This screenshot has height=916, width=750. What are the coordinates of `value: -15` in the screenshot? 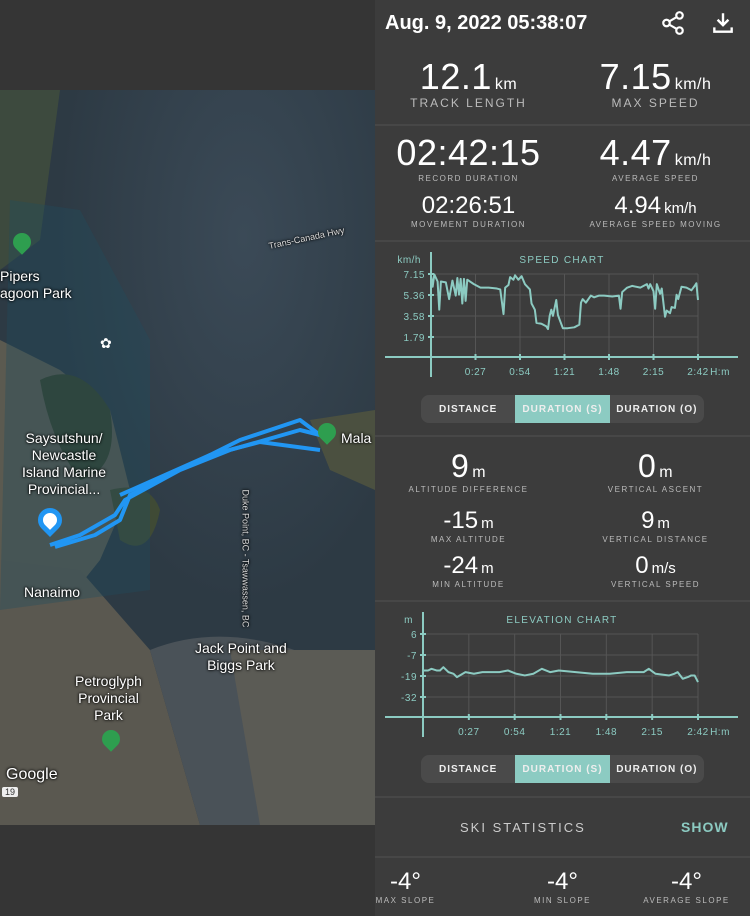 It's located at (461, 520).